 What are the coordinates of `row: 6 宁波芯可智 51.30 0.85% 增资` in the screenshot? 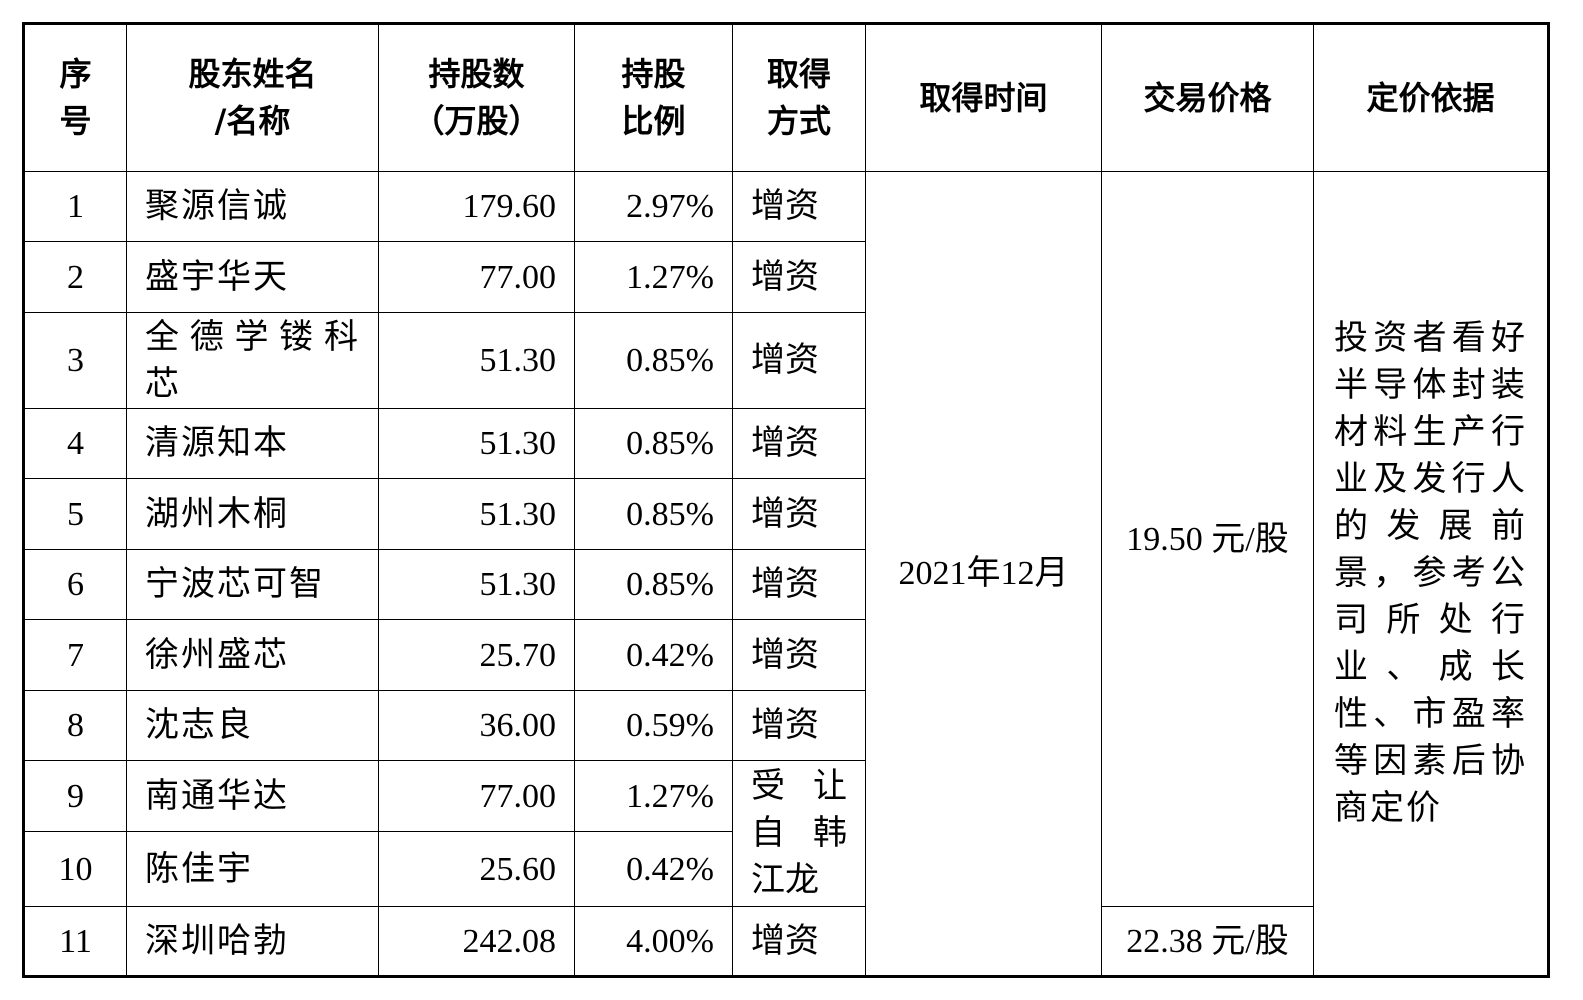 It's located at (786, 584).